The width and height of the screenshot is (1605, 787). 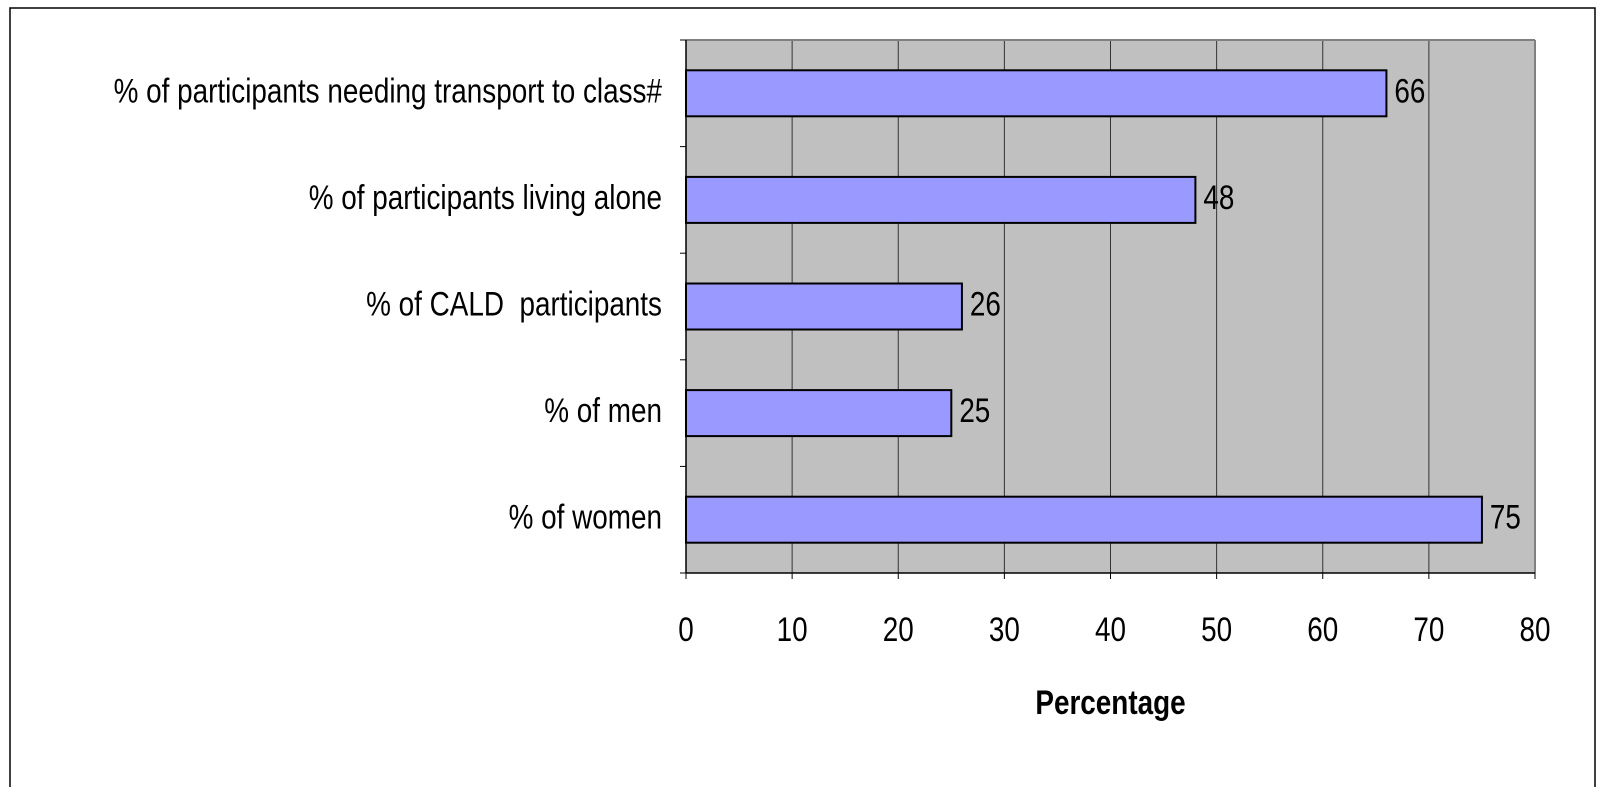 What do you see at coordinates (1110, 702) in the screenshot?
I see `x-axis-title: Percentage` at bounding box center [1110, 702].